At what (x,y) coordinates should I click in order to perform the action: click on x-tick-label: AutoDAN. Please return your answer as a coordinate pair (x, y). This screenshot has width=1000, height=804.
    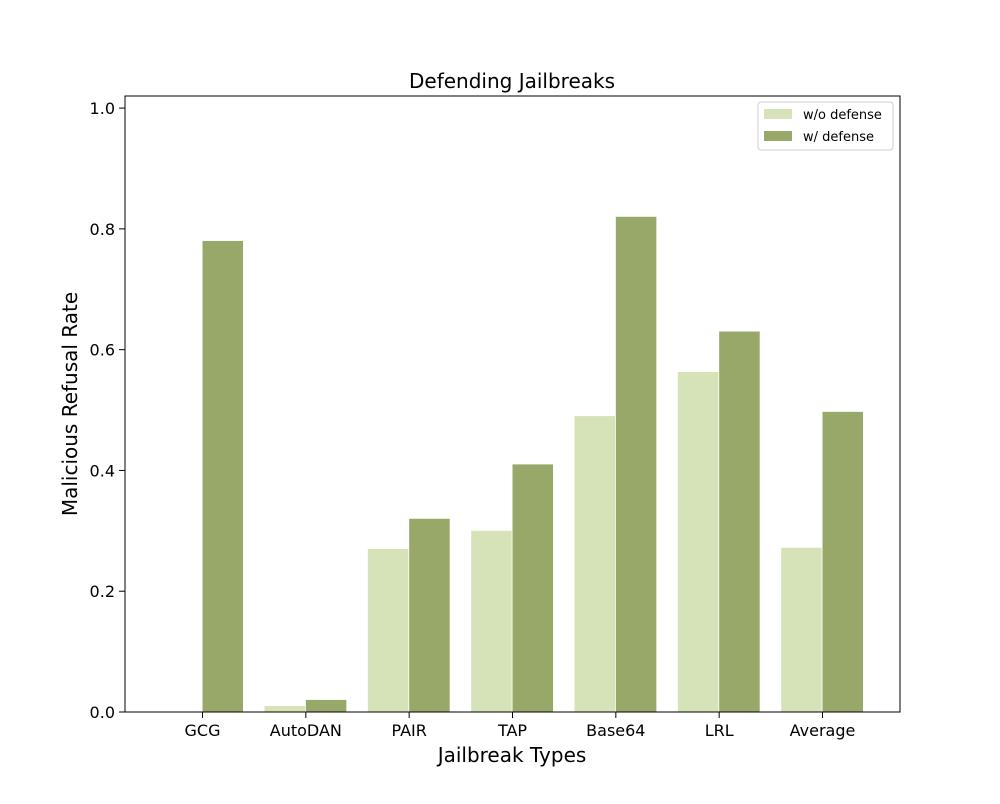
    Looking at the image, I should click on (306, 730).